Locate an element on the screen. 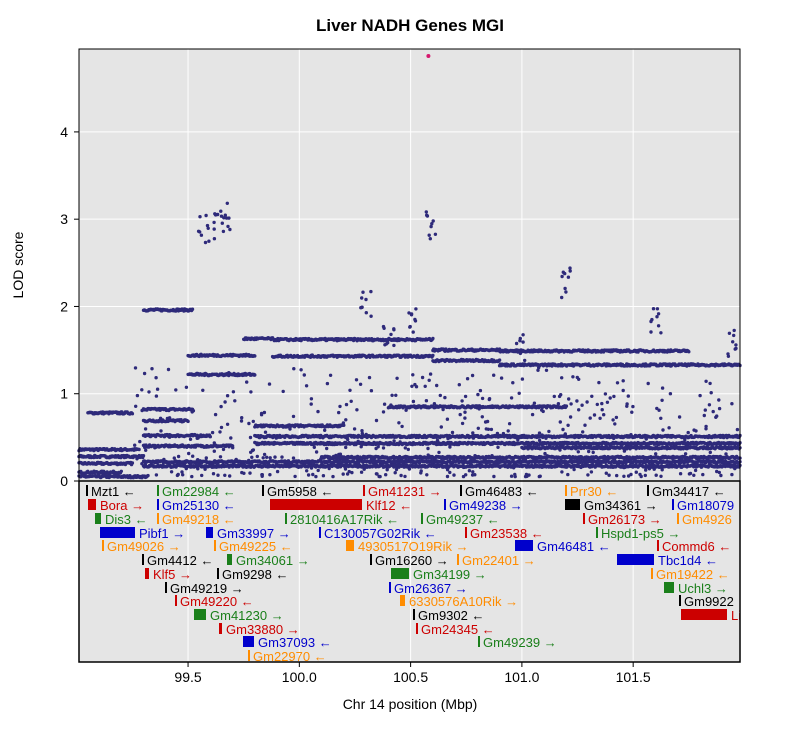 This screenshot has width=791, height=741. chart-title: Liver NADH Genes MGI is located at coordinates (410, 25).